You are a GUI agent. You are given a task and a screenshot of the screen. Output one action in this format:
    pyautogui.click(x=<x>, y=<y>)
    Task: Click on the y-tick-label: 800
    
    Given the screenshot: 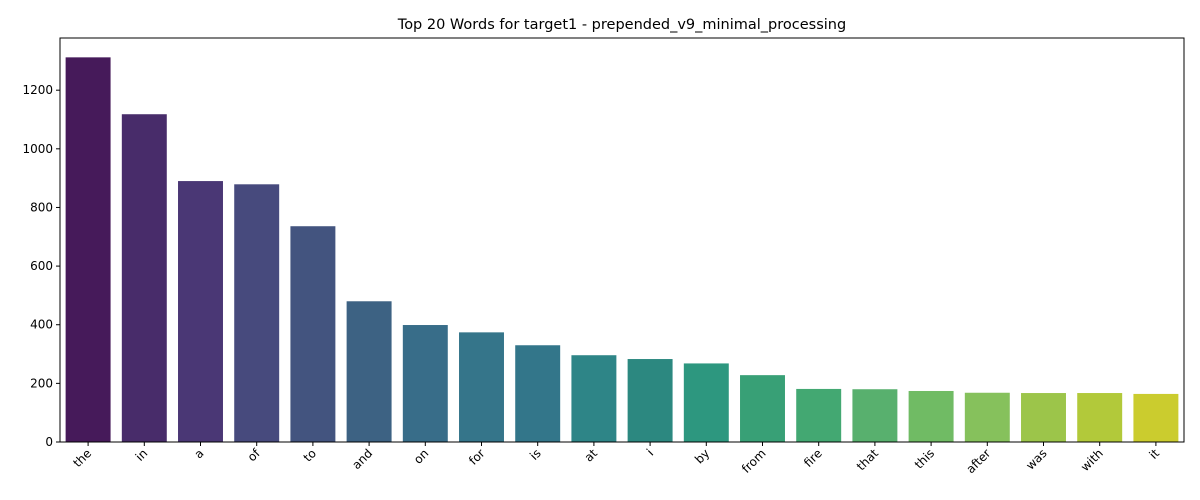 What is the action you would take?
    pyautogui.click(x=41, y=207)
    